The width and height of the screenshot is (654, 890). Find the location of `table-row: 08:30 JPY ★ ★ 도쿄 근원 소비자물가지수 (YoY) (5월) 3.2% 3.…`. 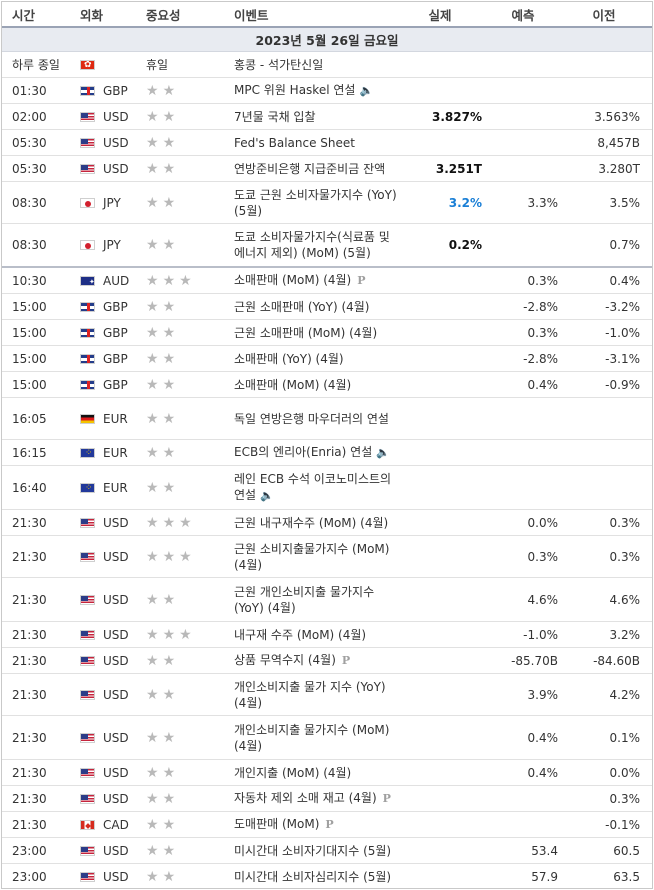

table-row: 08:30 JPY ★ ★ 도쿄 근원 소비자물가지수 (YoY) (5월) 3.2% 3.… is located at coordinates (327, 203).